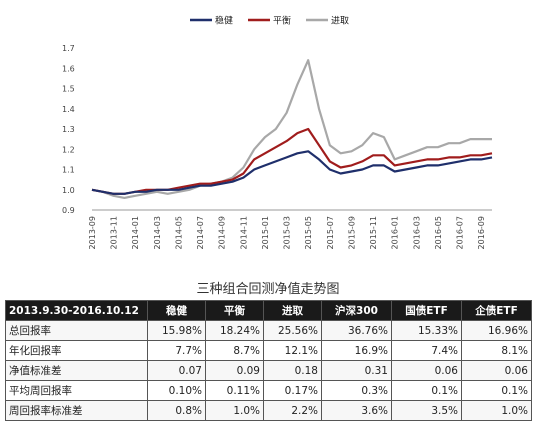 This screenshot has width=536, height=421. I want to click on legend-label-3: 进取, so click(340, 21).